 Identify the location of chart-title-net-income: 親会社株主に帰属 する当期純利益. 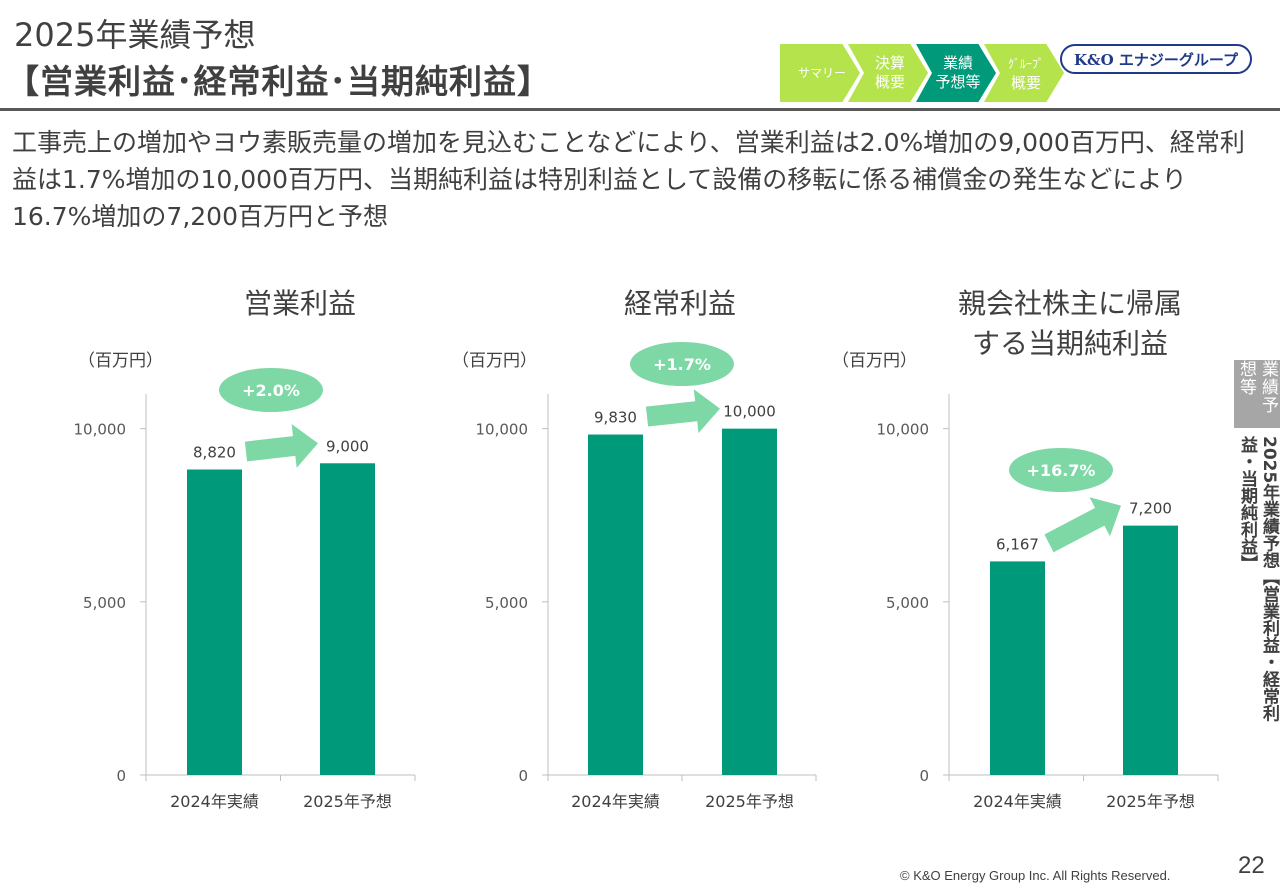
(1070, 324).